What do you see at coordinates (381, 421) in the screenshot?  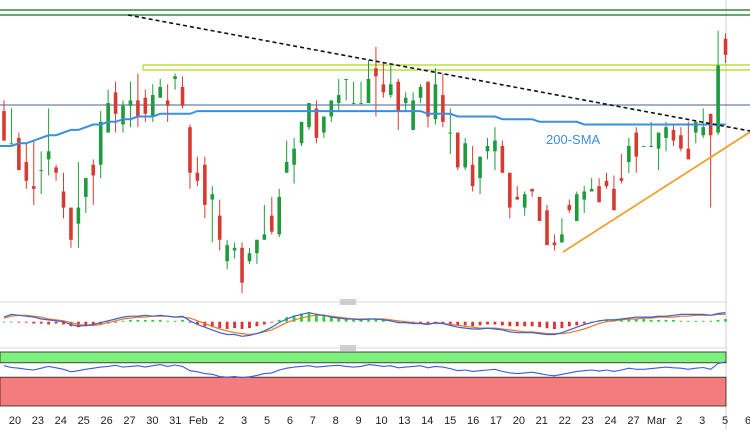 I see `x-tick-label: 10` at bounding box center [381, 421].